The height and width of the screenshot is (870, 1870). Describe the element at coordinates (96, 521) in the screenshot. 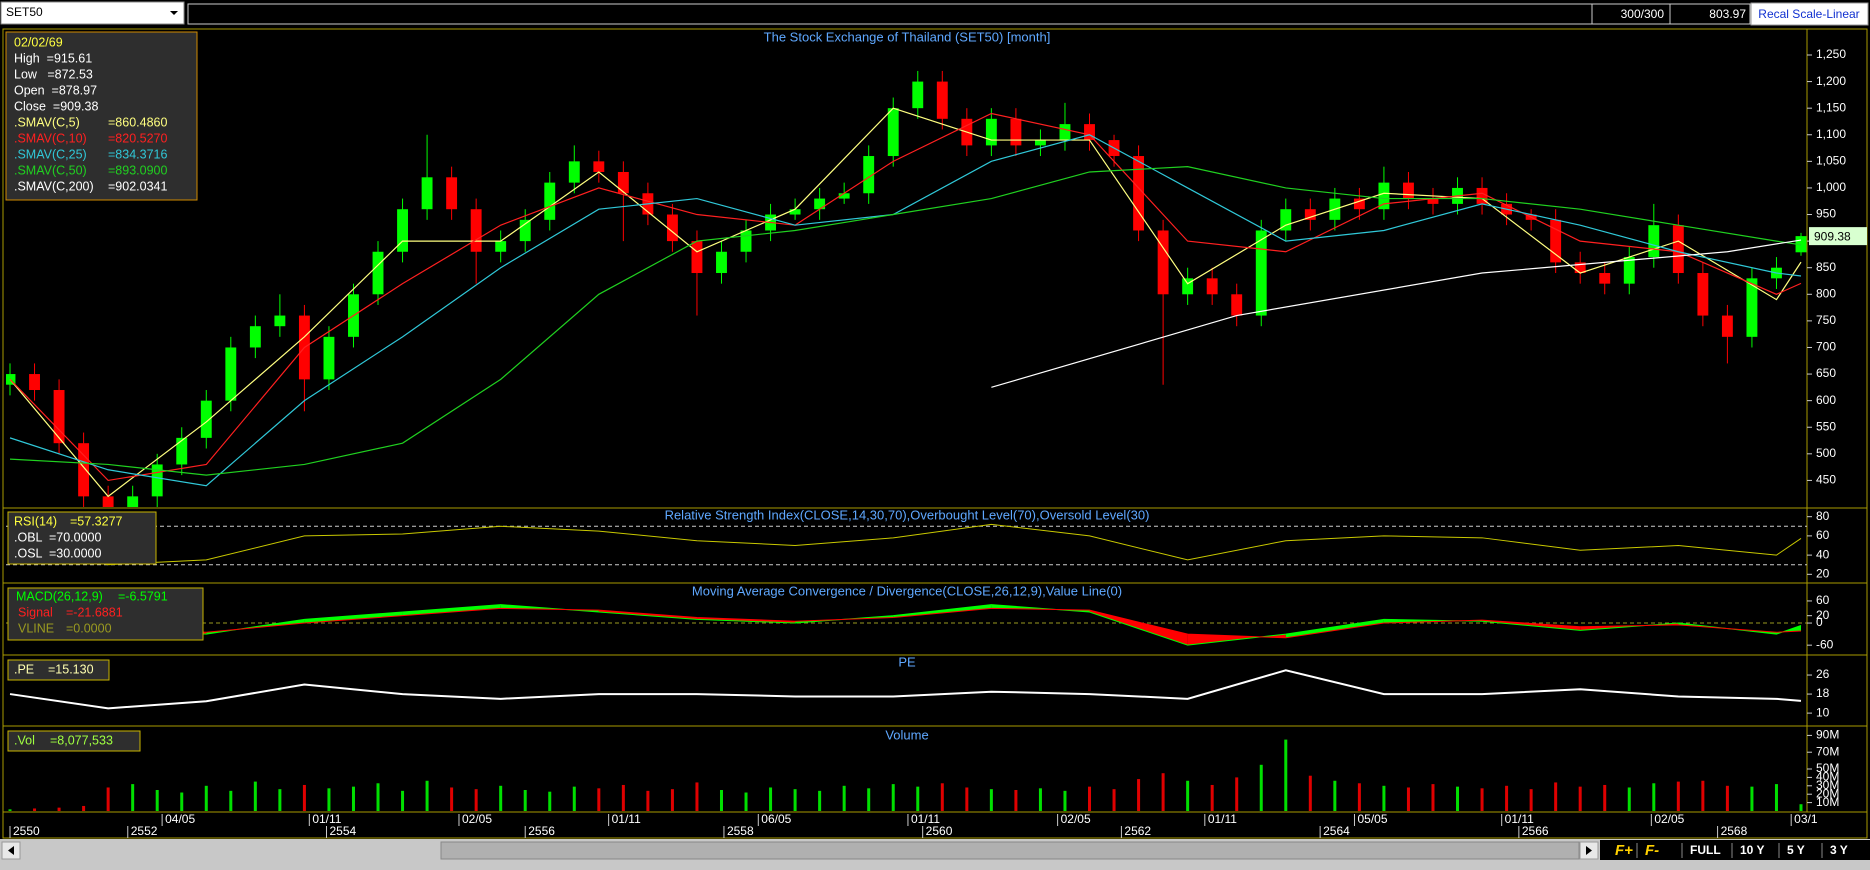

I see `legend-value: =57.3277` at that location.